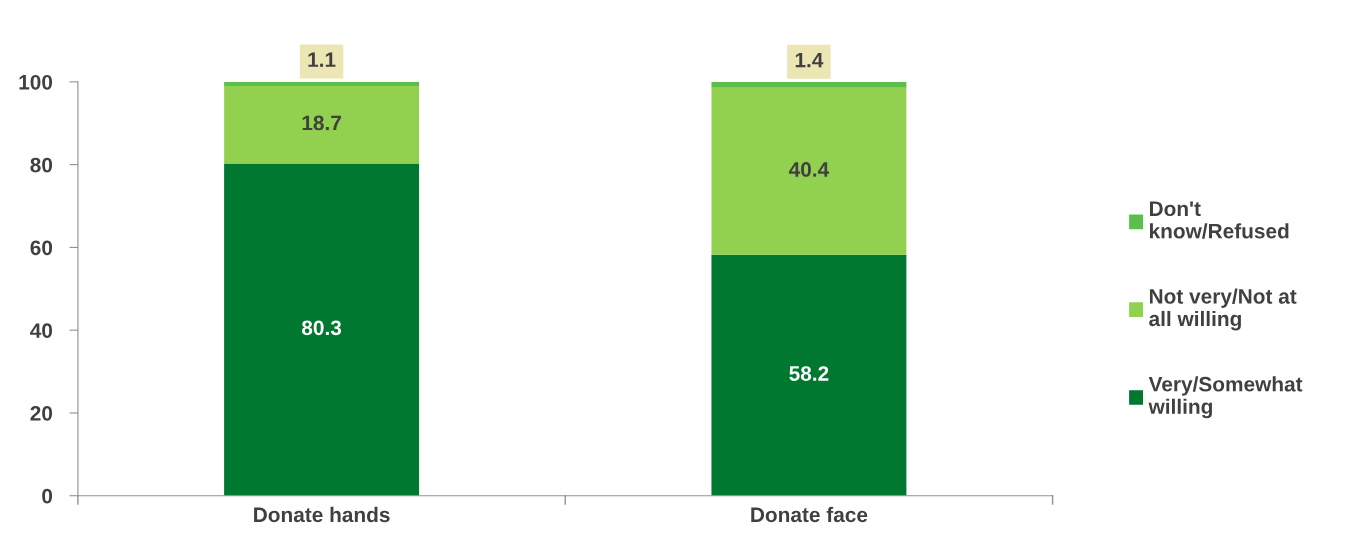 This screenshot has width=1367, height=557. I want to click on x-tick-label: Donate face, so click(809, 514).